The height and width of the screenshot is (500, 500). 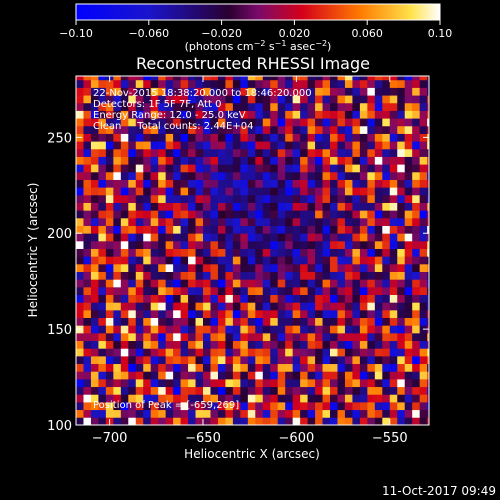 I want to click on colorbar-ticks, so click(x=258, y=22).